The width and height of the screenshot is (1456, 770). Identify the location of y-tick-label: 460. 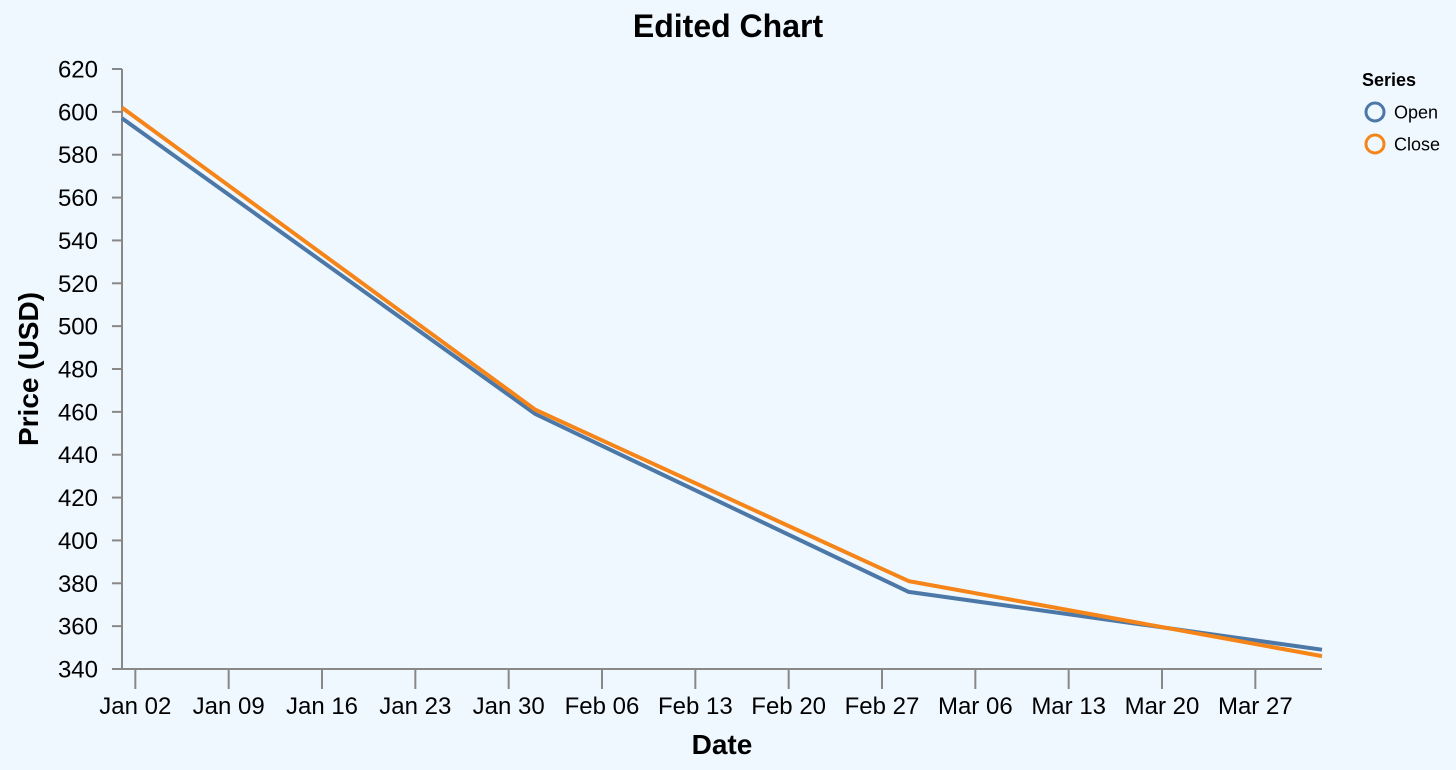
(78, 412).